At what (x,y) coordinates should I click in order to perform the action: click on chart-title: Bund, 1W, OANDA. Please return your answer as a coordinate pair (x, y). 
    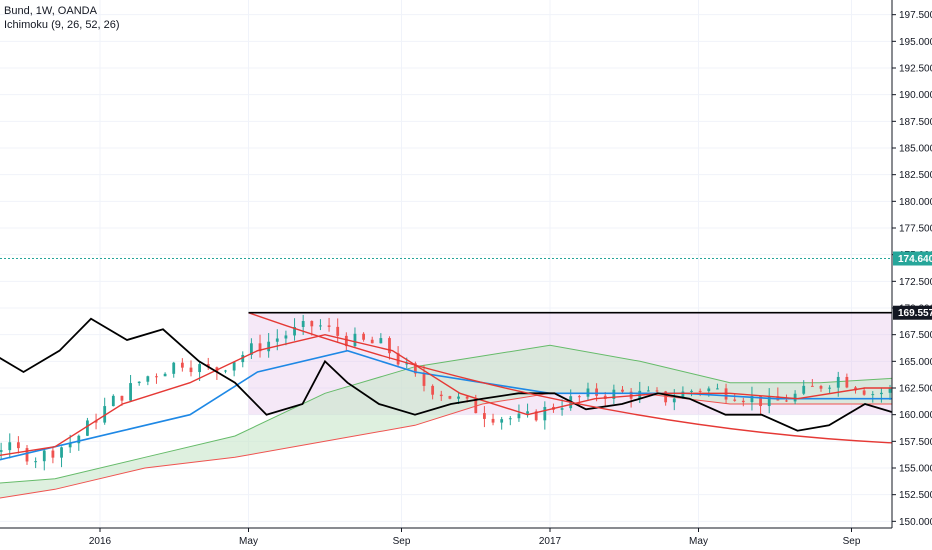
    Looking at the image, I should click on (50, 11).